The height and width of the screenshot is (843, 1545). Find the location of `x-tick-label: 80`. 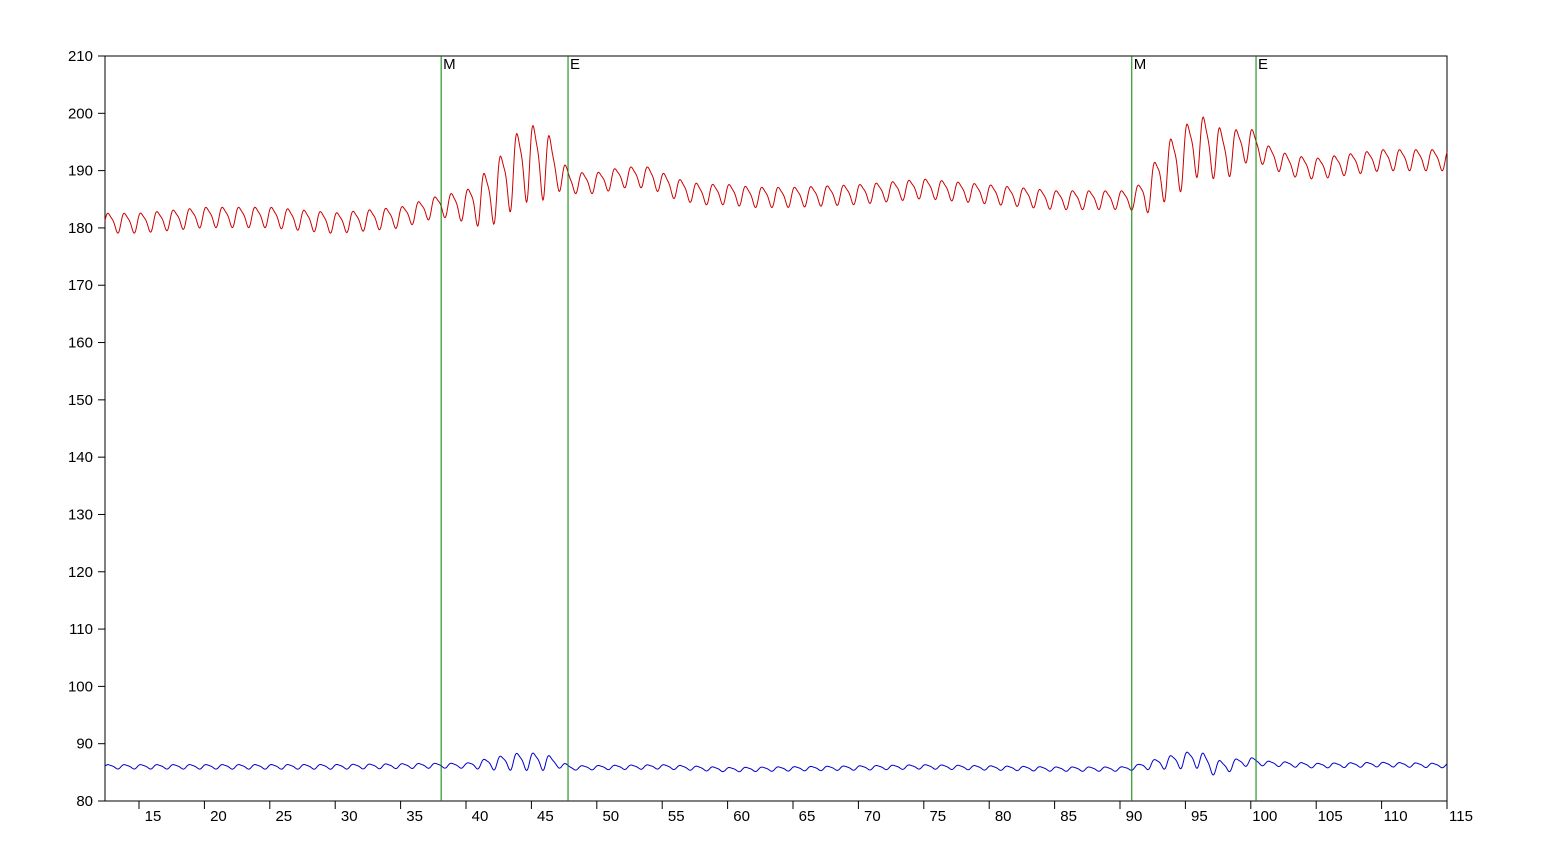

x-tick-label: 80 is located at coordinates (1003, 816).